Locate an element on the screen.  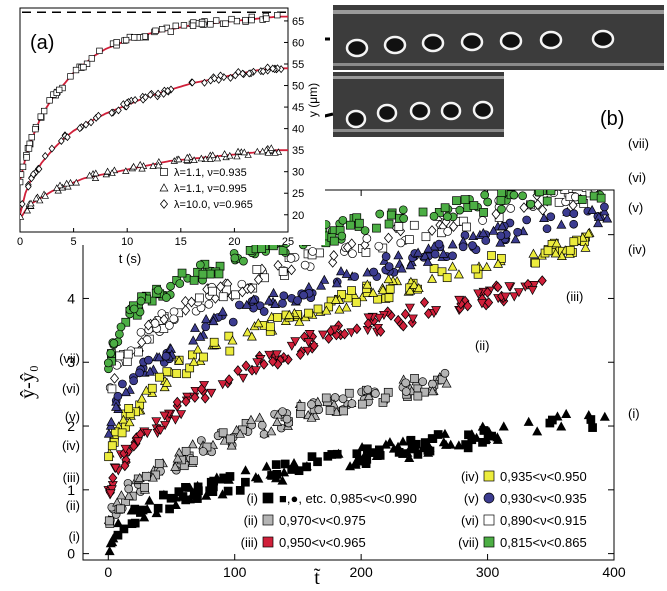
series-label-right: (iv) is located at coordinates (637, 249).